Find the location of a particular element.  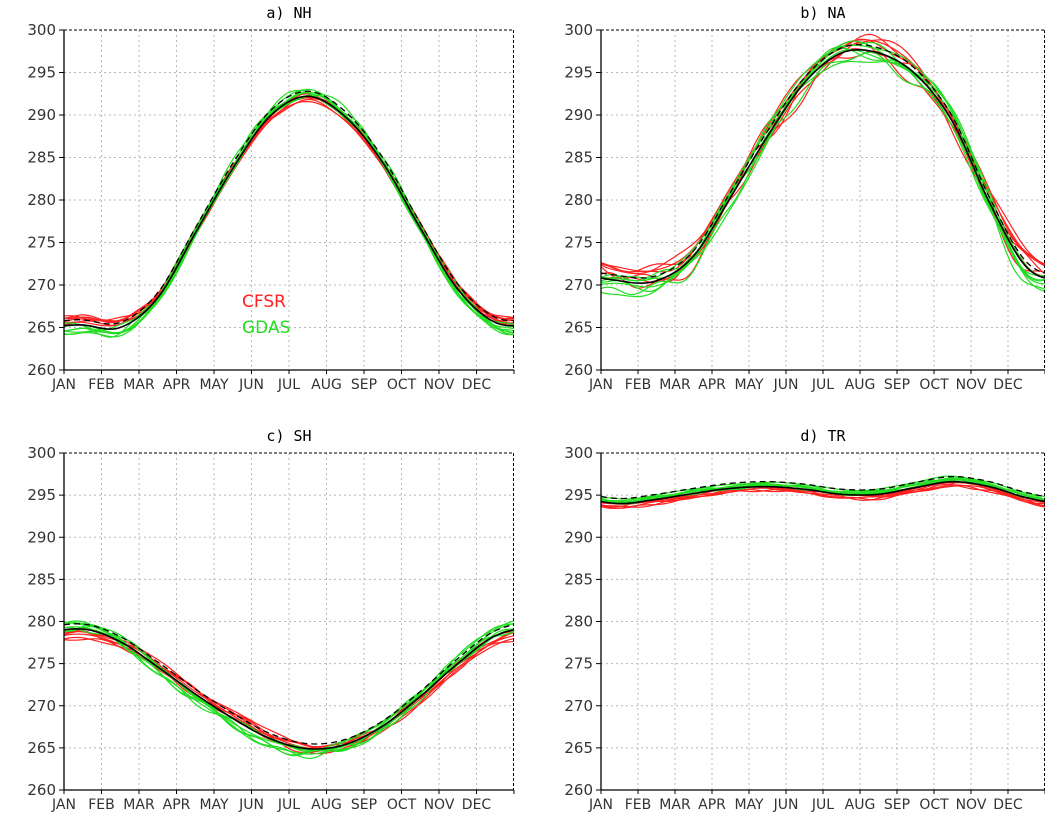

panel-title: a) NH is located at coordinates (288, 13).